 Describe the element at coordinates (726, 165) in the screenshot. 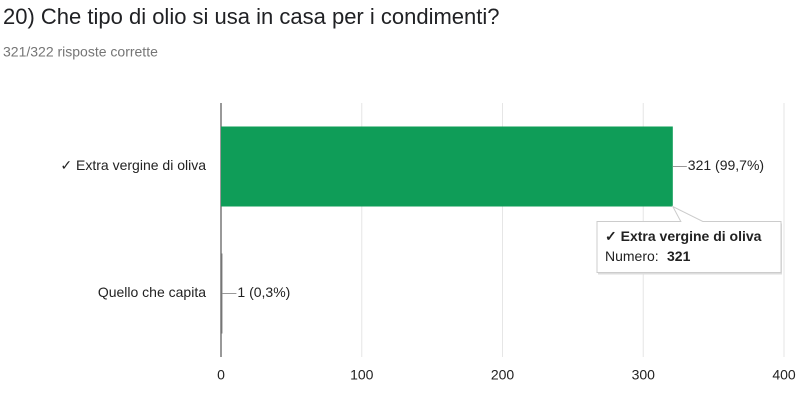

I see `value-label: 321 (99,7%)` at that location.